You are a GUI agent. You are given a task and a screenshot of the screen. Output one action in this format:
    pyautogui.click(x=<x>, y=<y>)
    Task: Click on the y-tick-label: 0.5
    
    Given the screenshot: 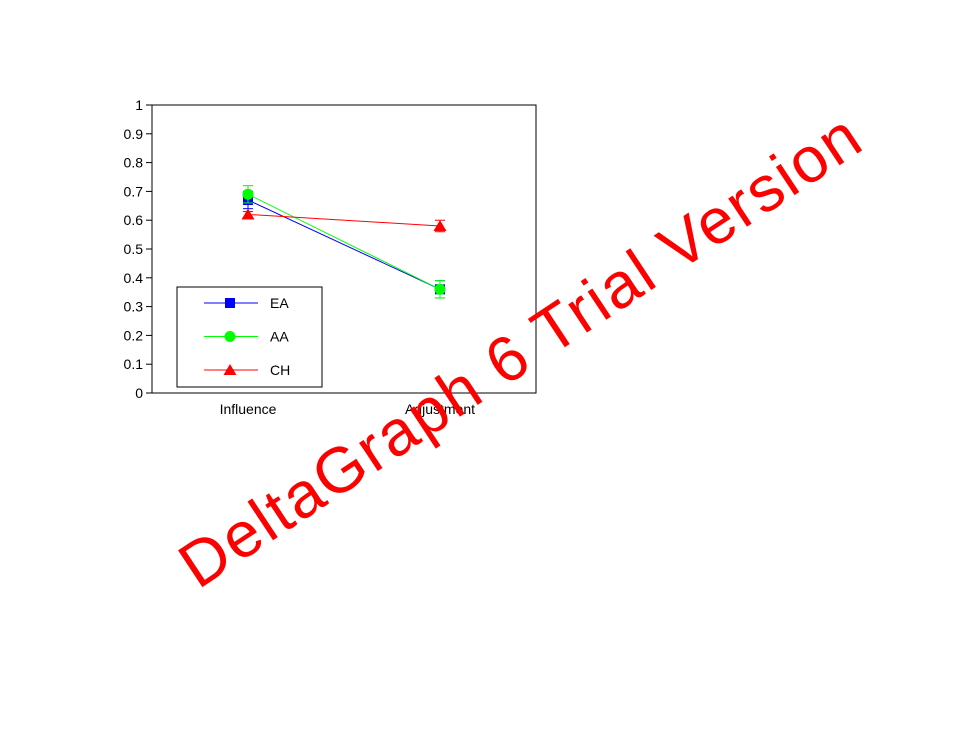 What is the action you would take?
    pyautogui.click(x=134, y=249)
    